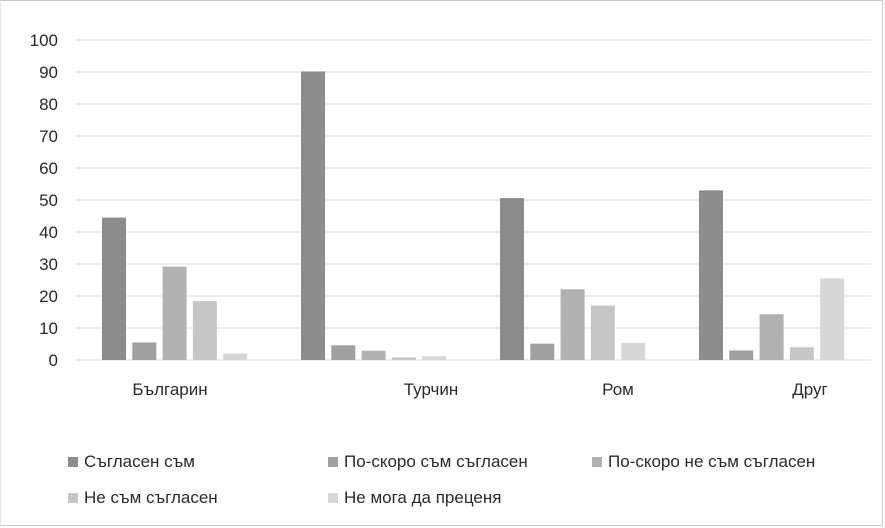 The height and width of the screenshot is (528, 885). I want to click on y-tick-label: 50, so click(48, 200).